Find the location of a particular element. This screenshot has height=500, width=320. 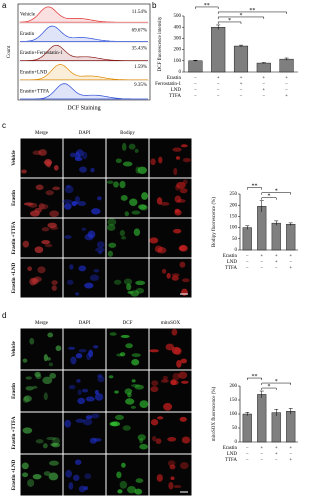

y-tick-label: 50 is located at coordinates (235, 428).